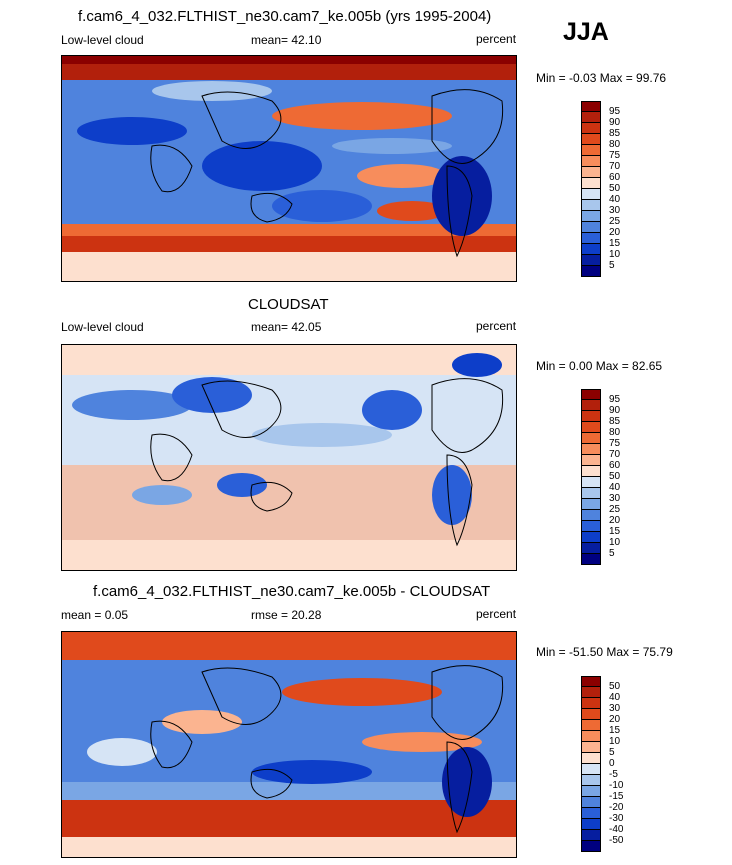  I want to click on panel-1-variable-label: Low-level cloud, so click(102, 40).